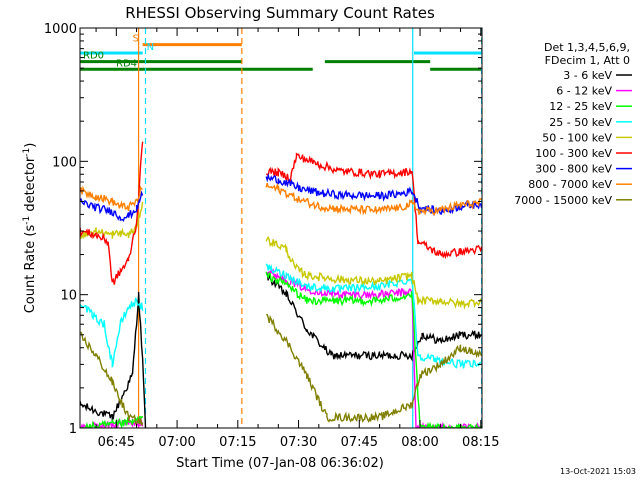 This screenshot has width=640, height=480. What do you see at coordinates (281, 255) in the screenshot?
I see `series-line-50-100-kev` at bounding box center [281, 255].